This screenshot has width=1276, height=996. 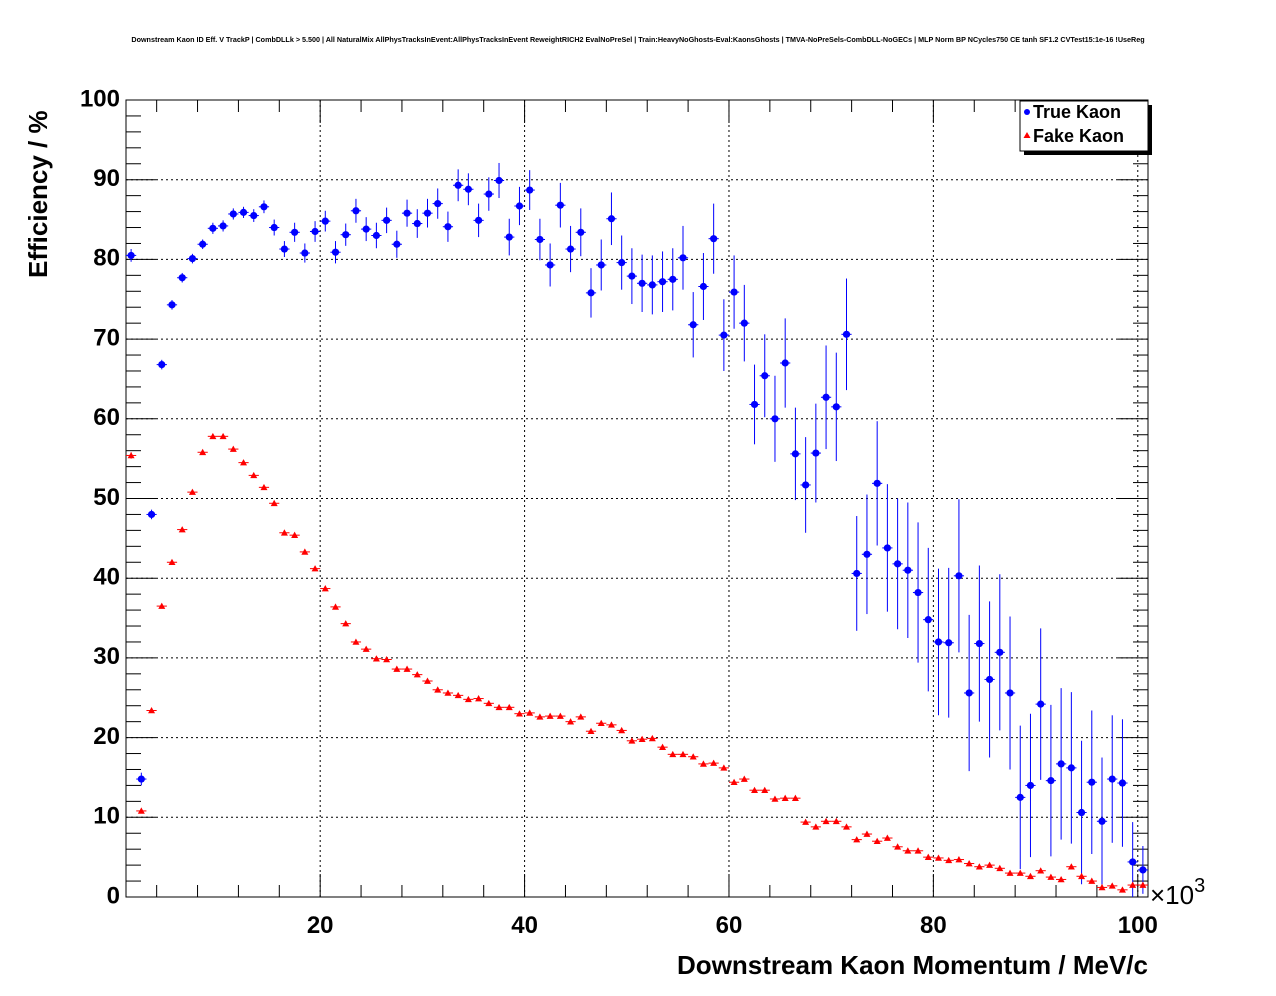 I want to click on x-tick-label: 60, so click(x=729, y=925).